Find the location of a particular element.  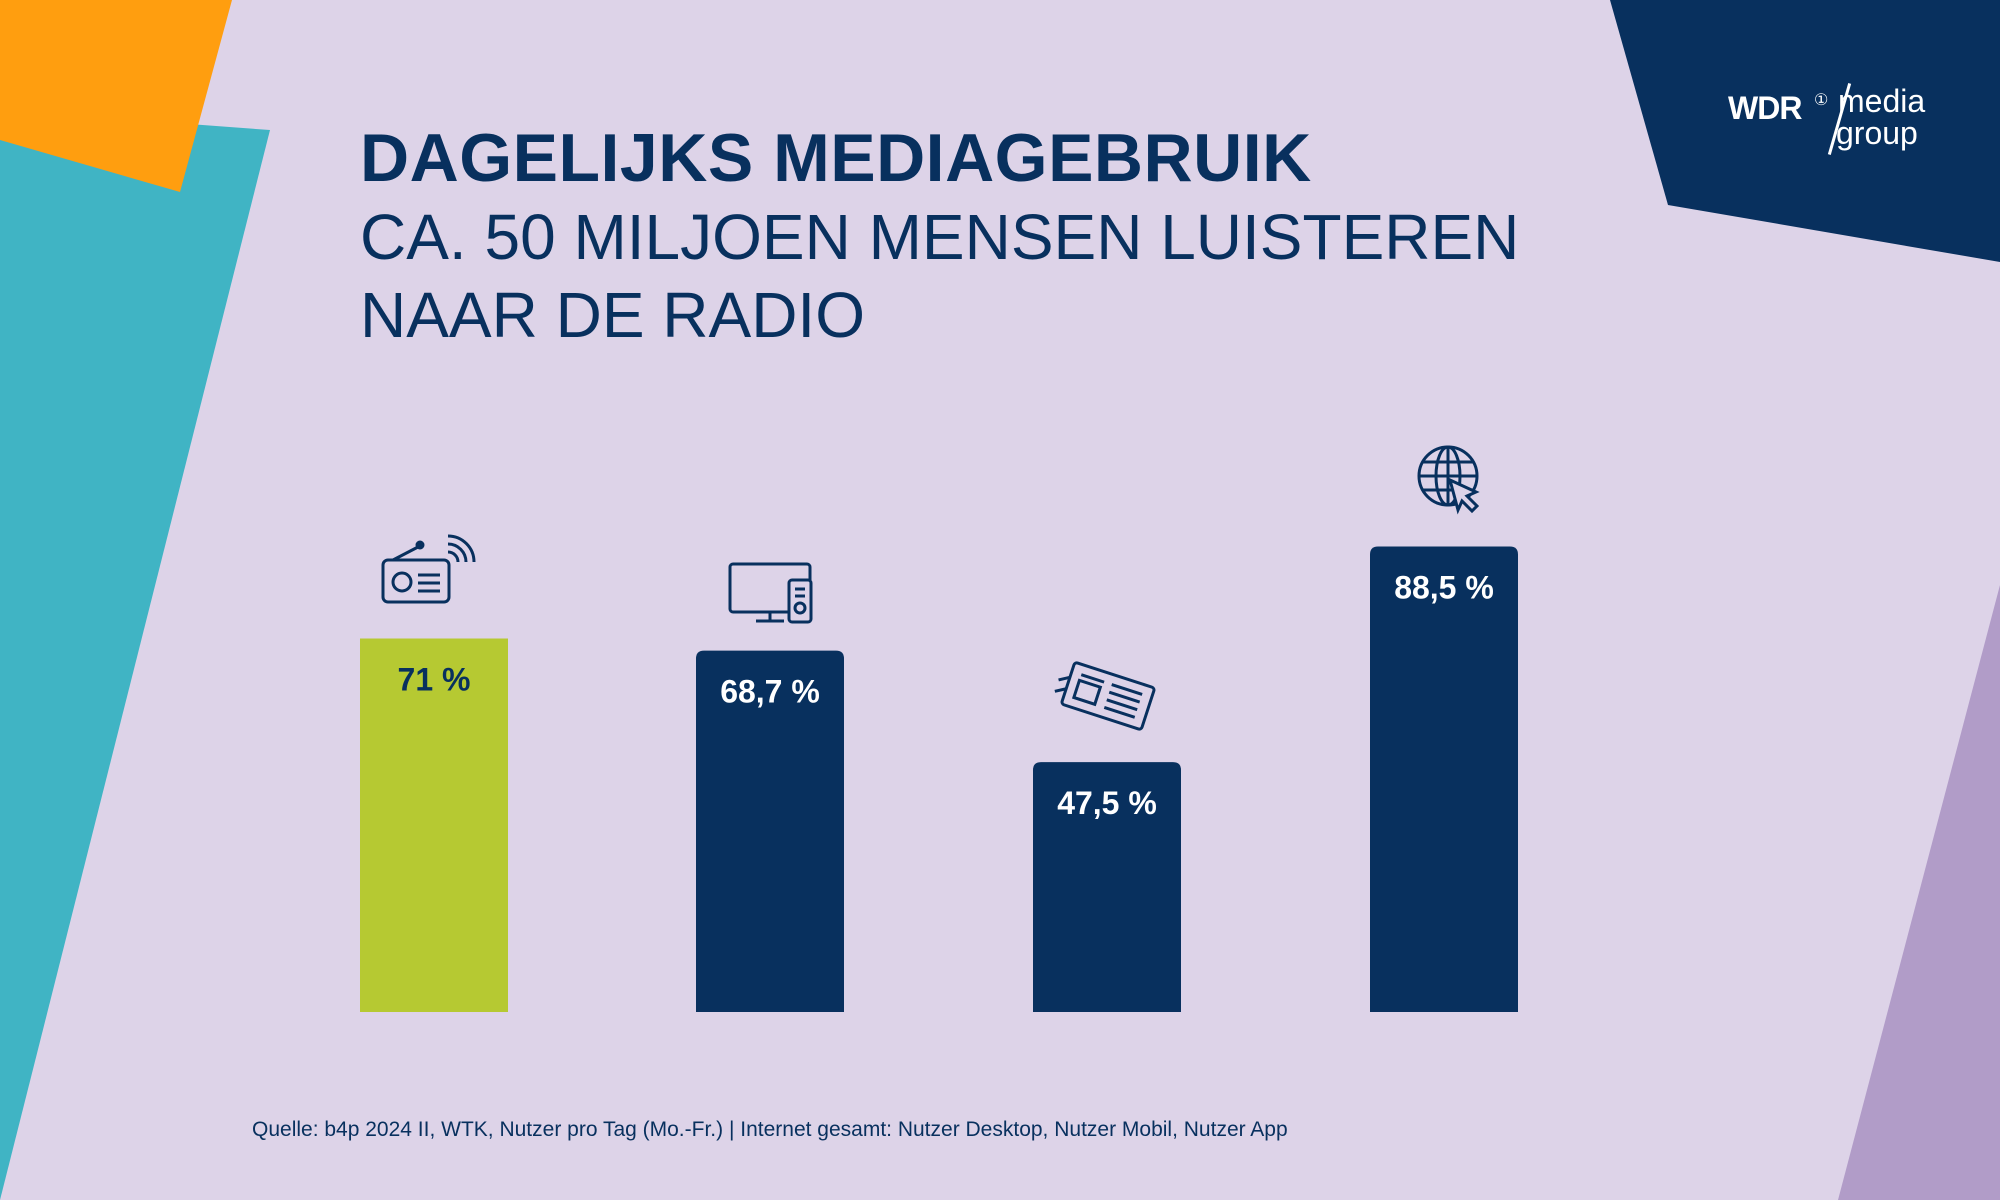

subtitle-line-2: NAAR DE RADIO is located at coordinates (612, 315).